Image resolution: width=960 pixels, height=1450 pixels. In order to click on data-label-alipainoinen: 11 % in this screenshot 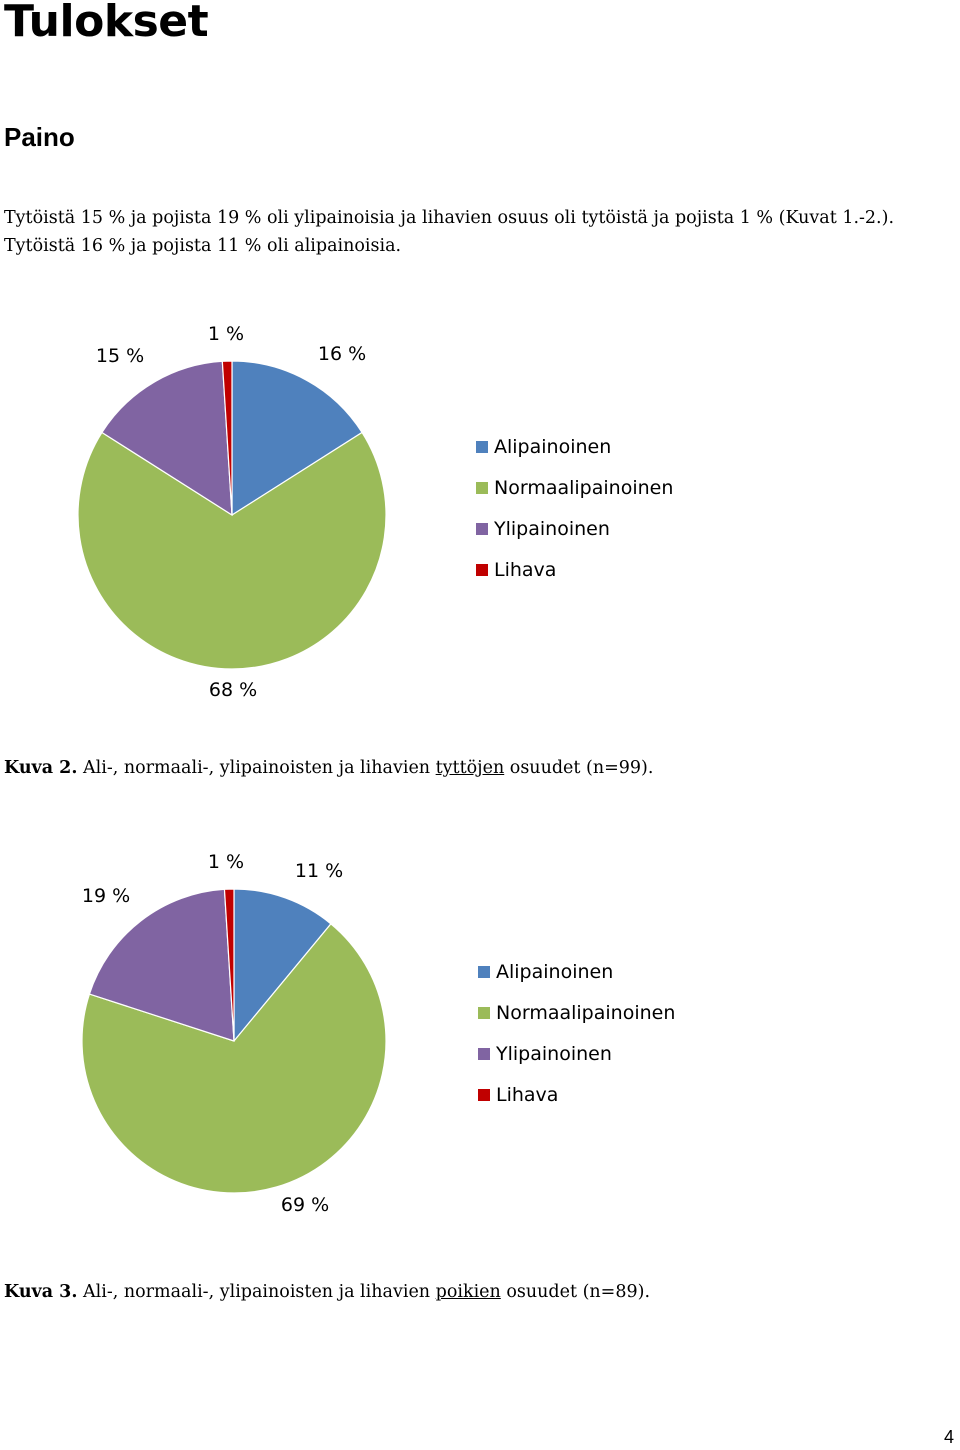, I will do `click(319, 871)`.